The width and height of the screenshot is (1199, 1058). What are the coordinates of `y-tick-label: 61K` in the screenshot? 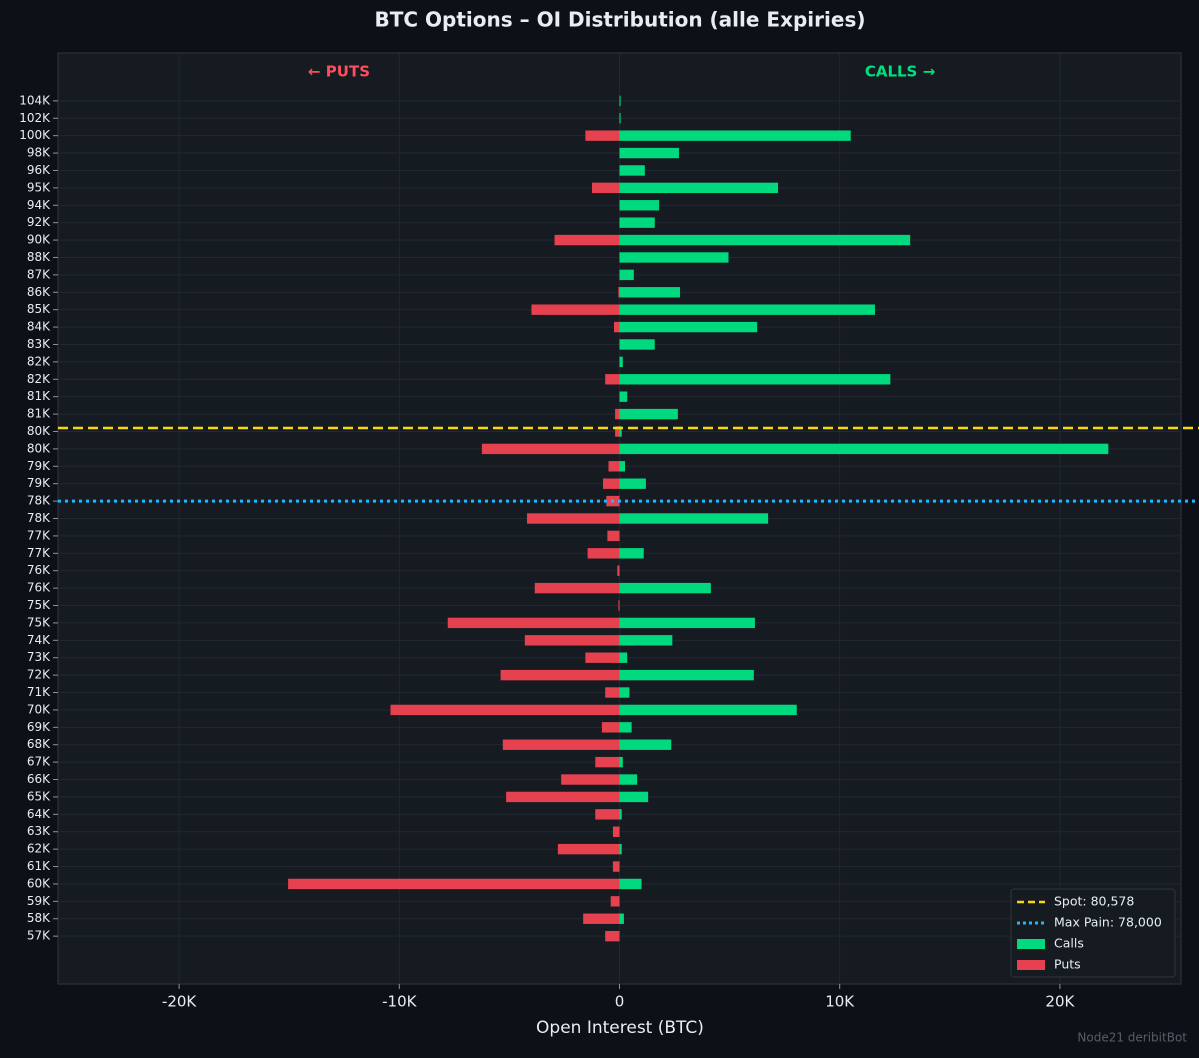 It's located at (39, 866).